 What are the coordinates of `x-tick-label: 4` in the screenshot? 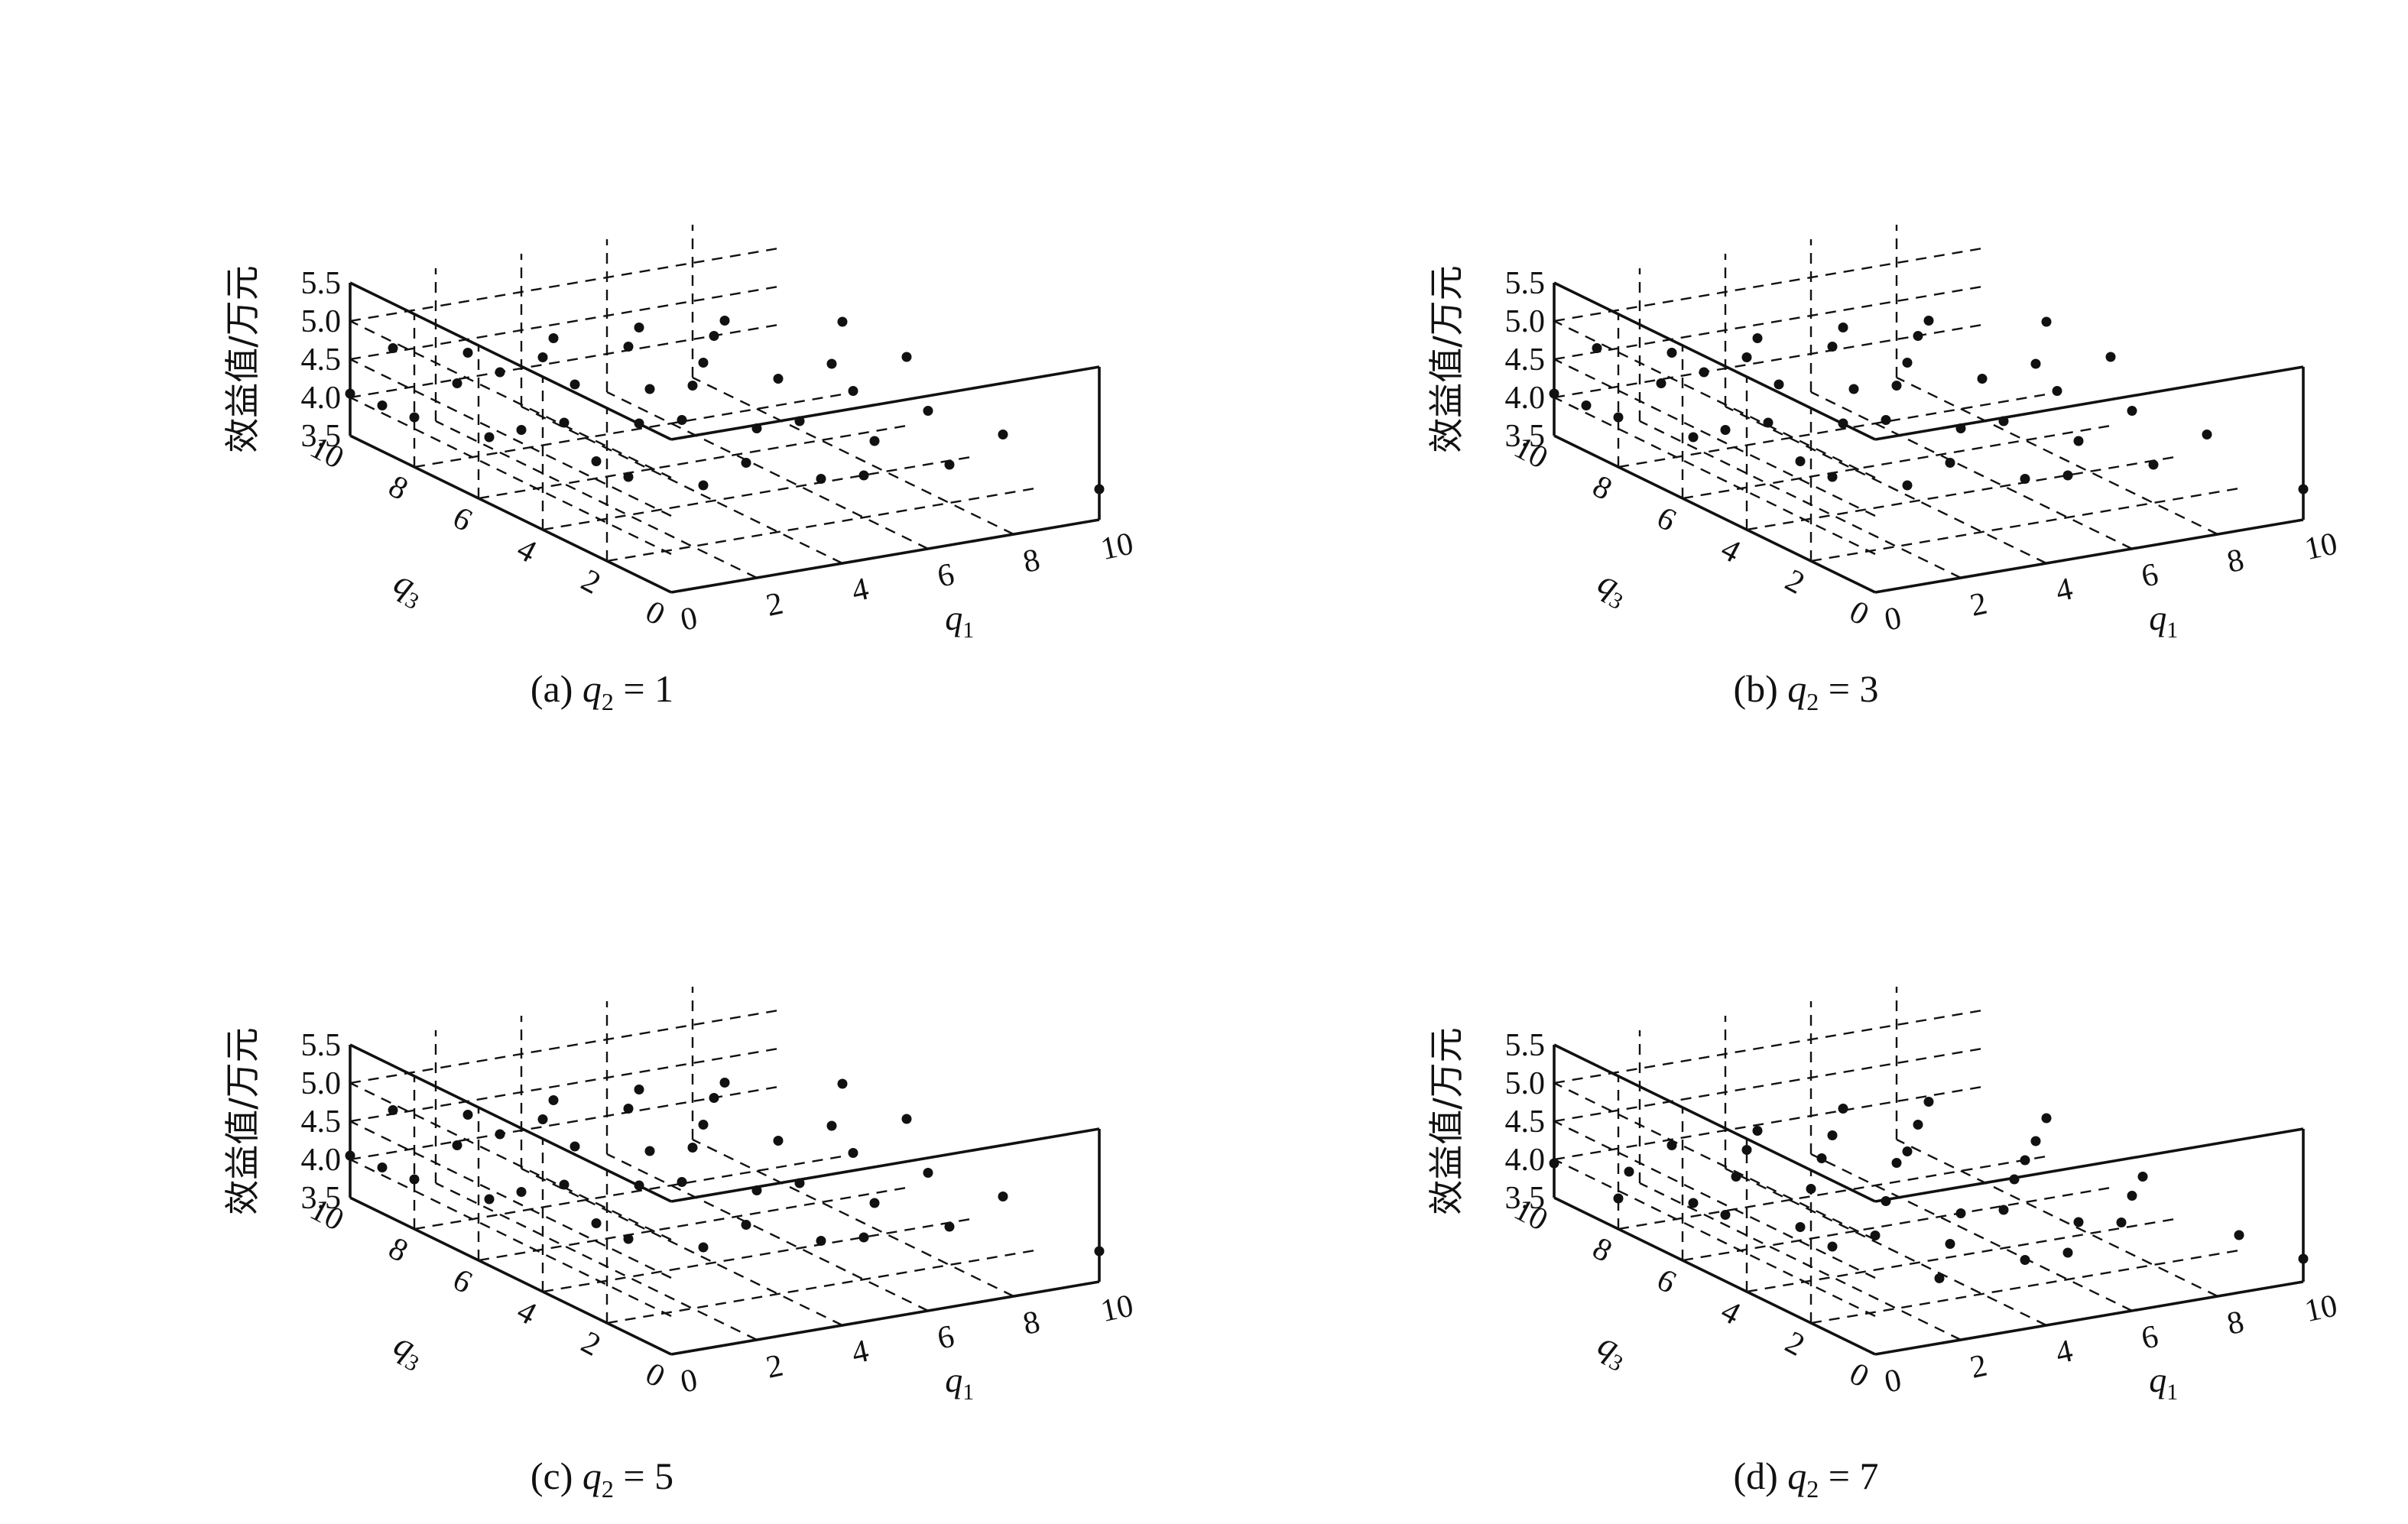 It's located at (2064, 1352).